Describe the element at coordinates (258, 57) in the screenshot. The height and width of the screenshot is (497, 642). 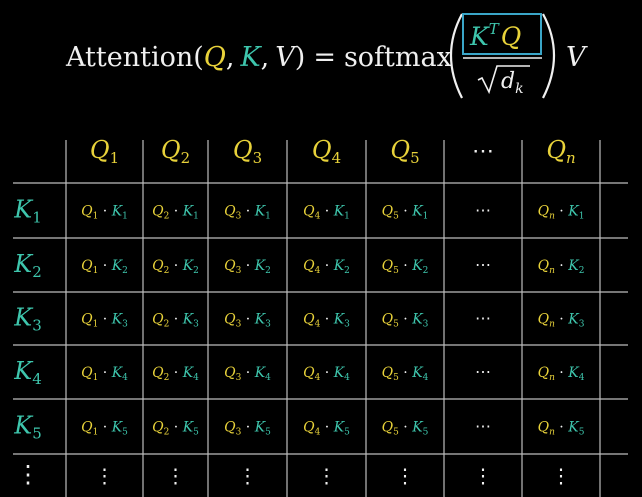
I see `svg-text:Attention(Q,K,V)=softmax: Attention(Q, K, V) = softmax` at that location.